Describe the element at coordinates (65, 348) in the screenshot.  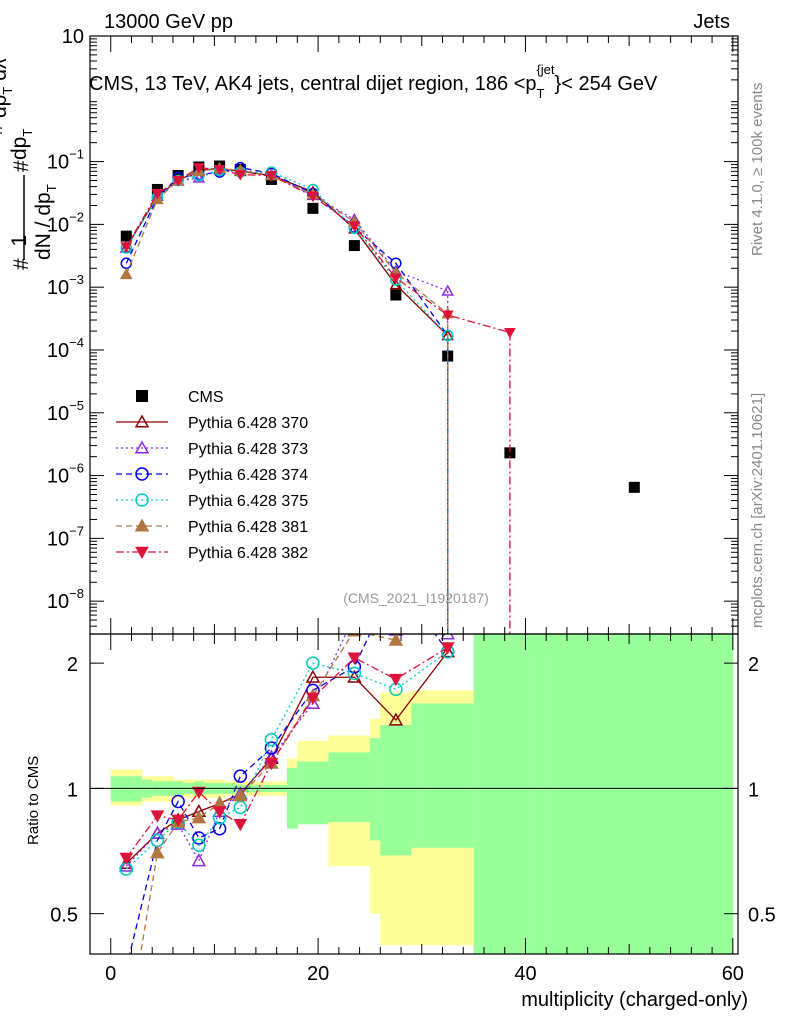
I see `main-ytick-label: 10⁻⁴` at that location.